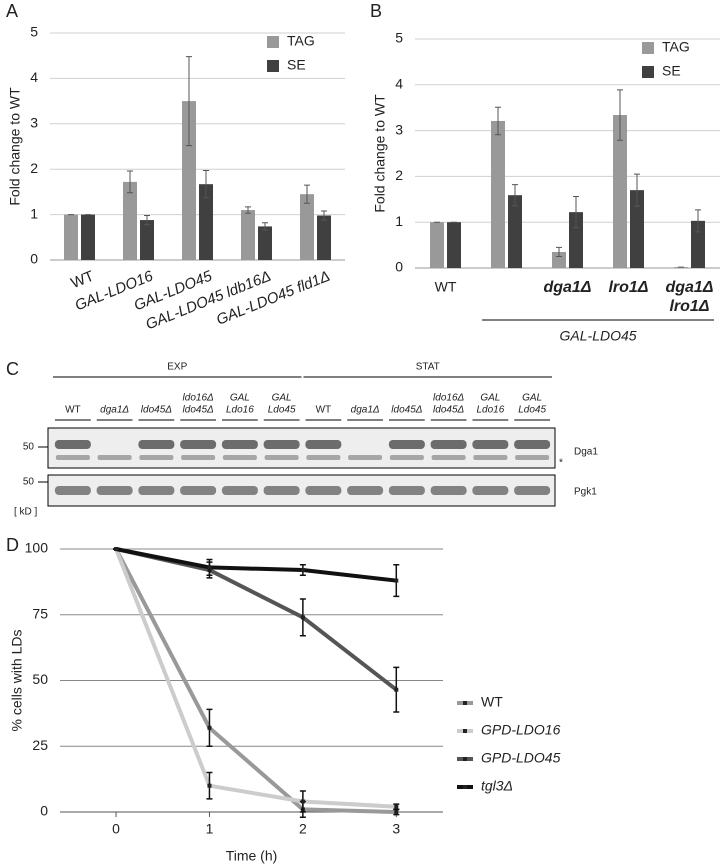 The width and height of the screenshot is (727, 868). What do you see at coordinates (240, 410) in the screenshot?
I see `lane-label: Ldo16` at bounding box center [240, 410].